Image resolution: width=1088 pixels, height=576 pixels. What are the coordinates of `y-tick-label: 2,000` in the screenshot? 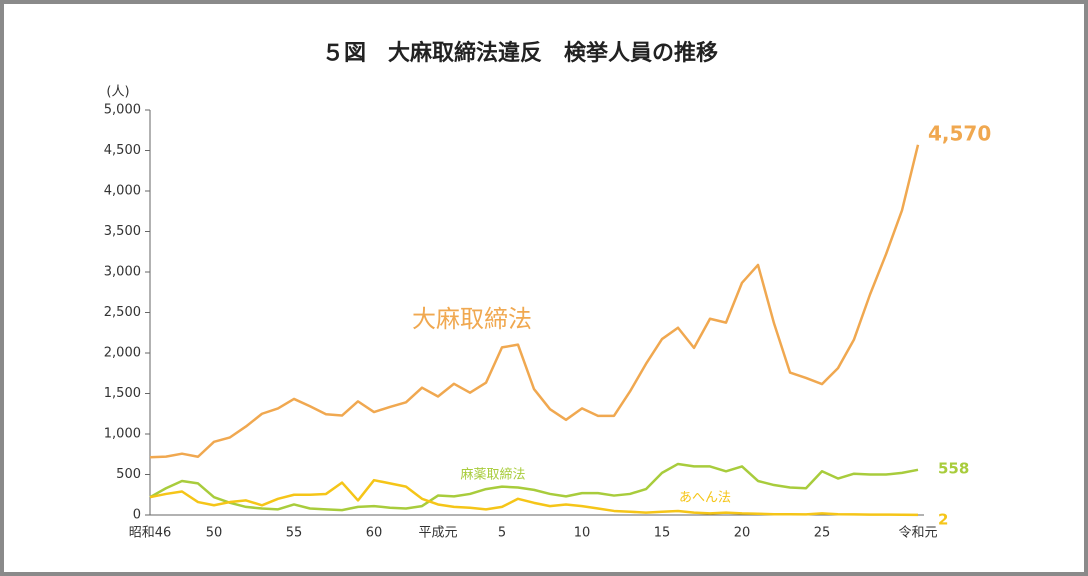 It's located at (122, 353).